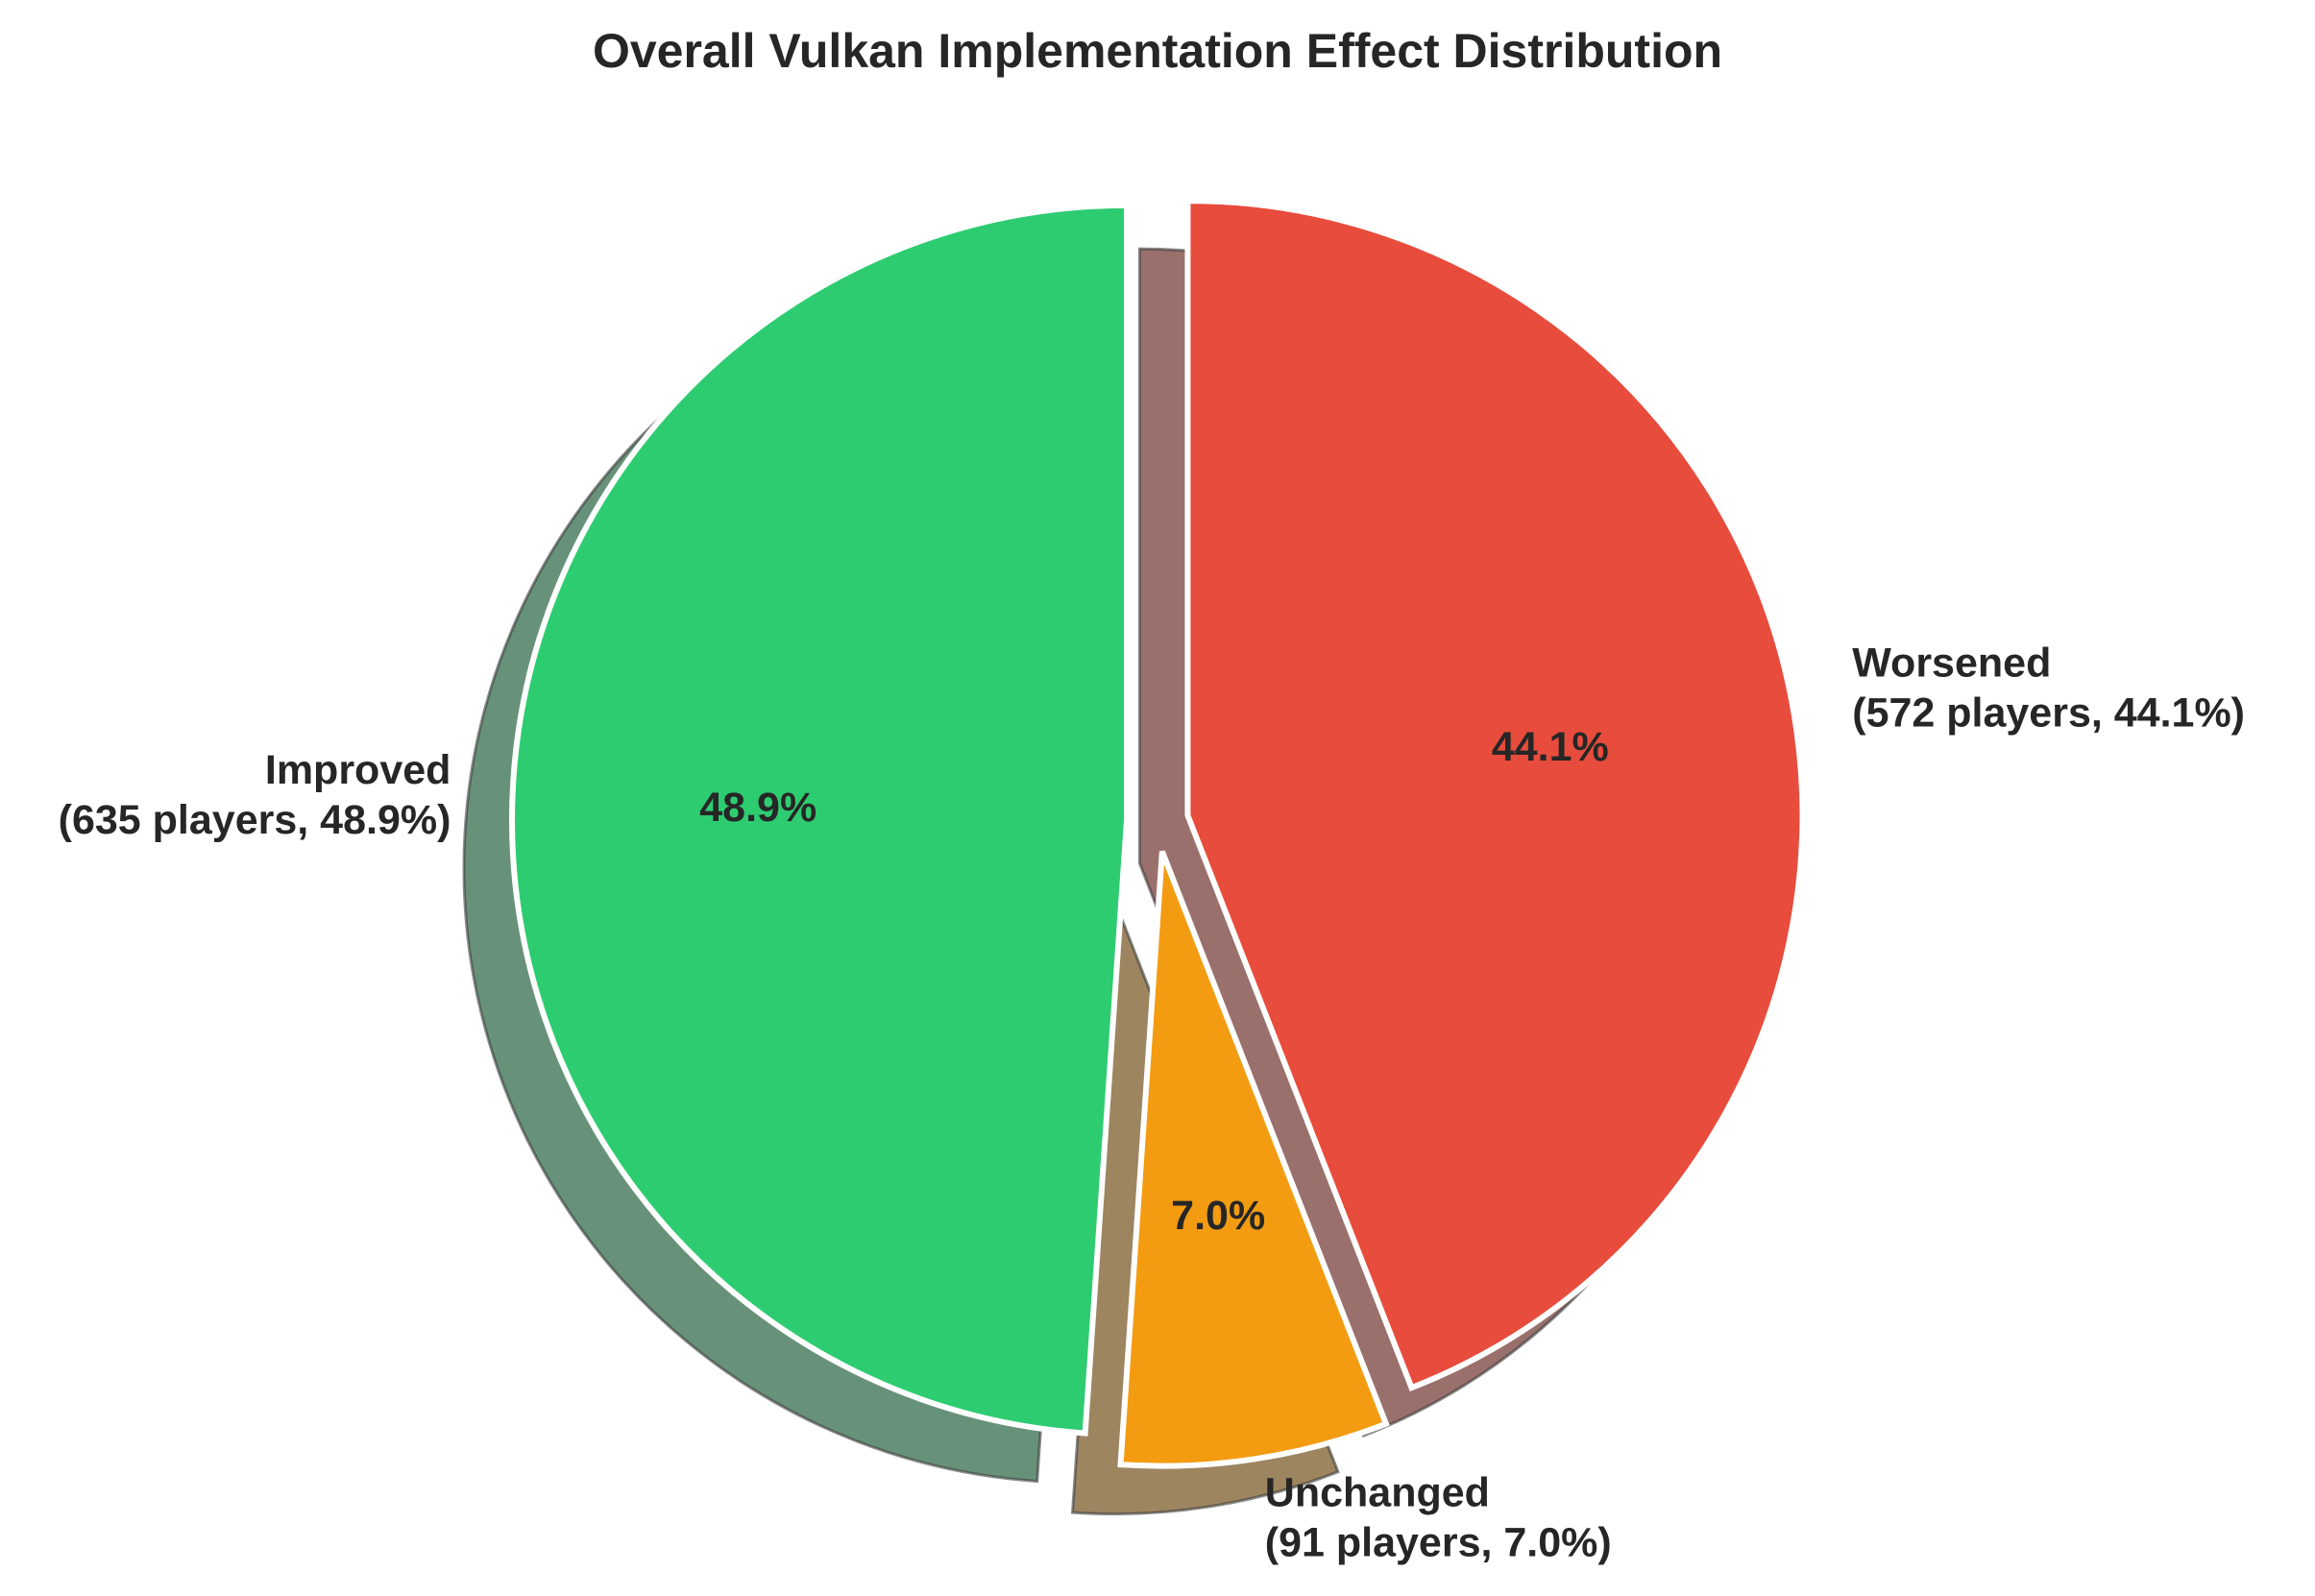 This screenshot has width=2315, height=1596. Describe the element at coordinates (757, 808) in the screenshot. I see `pct-label-improved: 48.9%` at that location.